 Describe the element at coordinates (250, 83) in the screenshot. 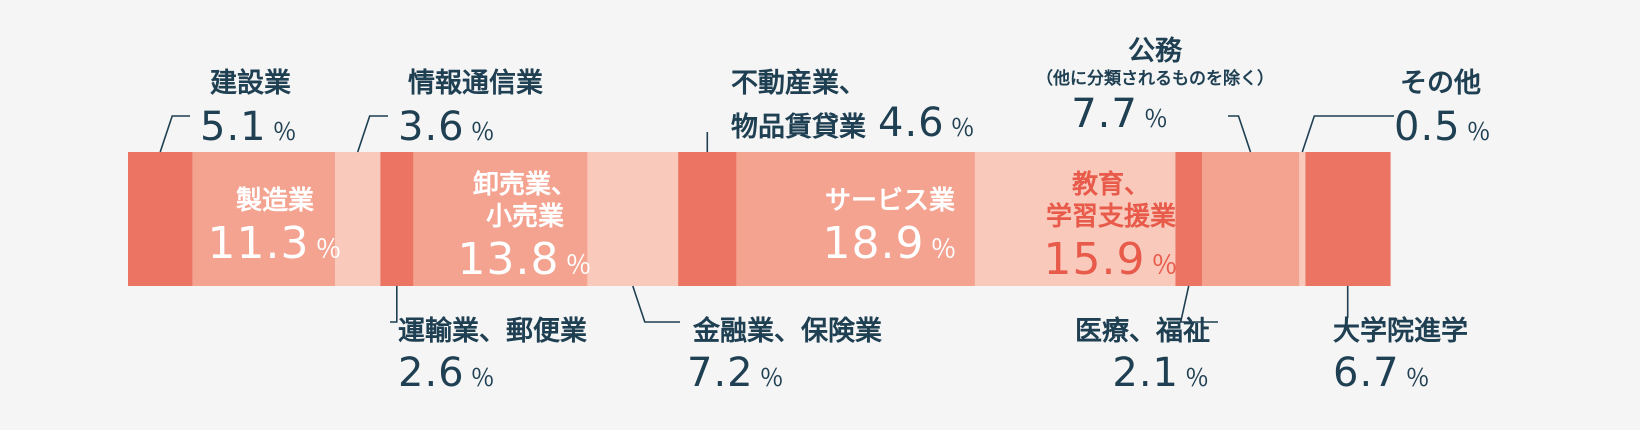

I see `label-kensetsu-name: 建設業` at that location.